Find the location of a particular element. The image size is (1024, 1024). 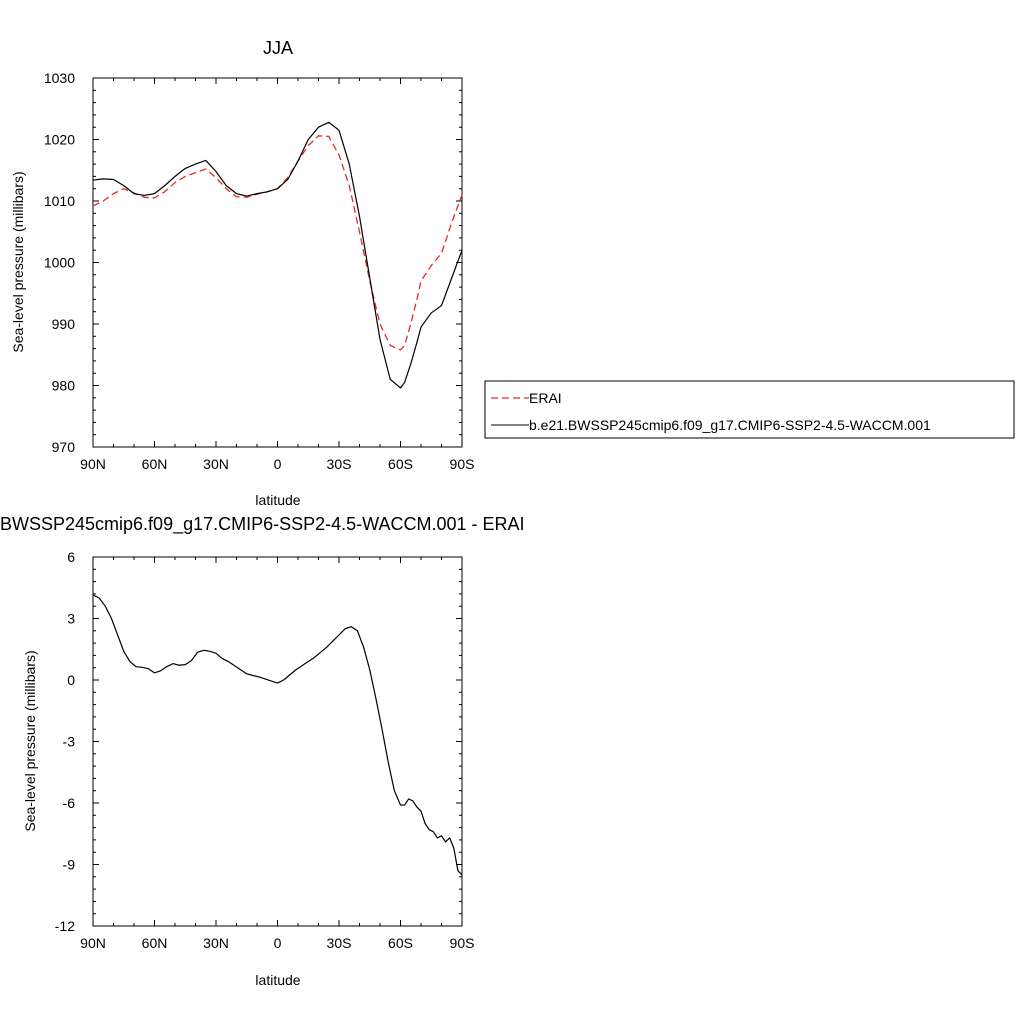

y-tick-label: 970 is located at coordinates (64, 447).